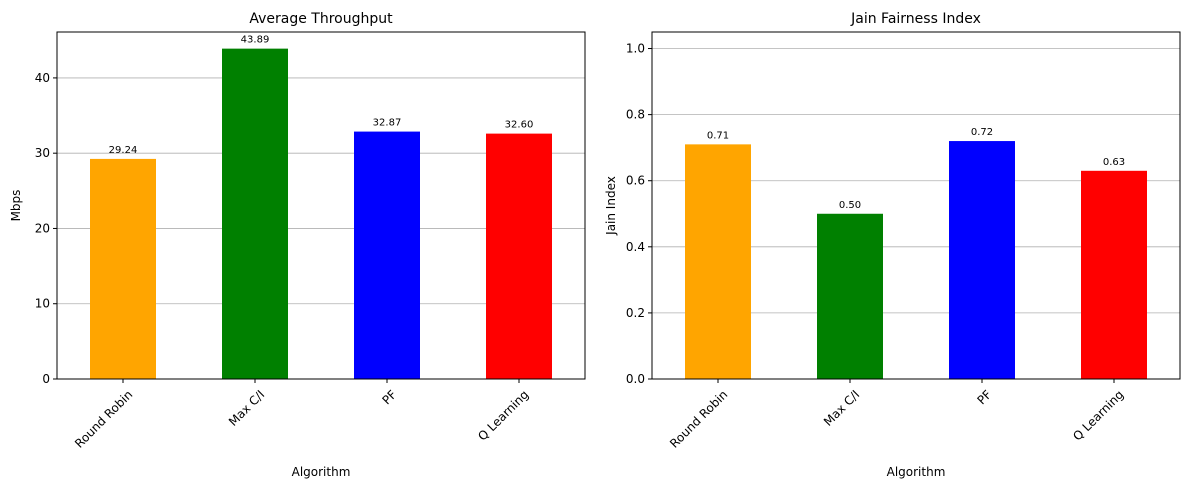 The height and width of the screenshot is (490, 1189). Describe the element at coordinates (915, 19) in the screenshot. I see `fairness-title: Jain Fairness Index` at that location.